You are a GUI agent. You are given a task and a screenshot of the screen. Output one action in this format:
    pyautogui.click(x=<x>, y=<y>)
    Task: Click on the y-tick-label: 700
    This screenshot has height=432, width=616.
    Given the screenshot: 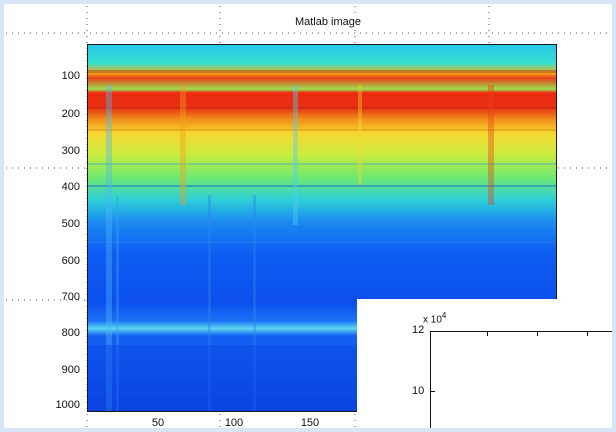 What is the action you would take?
    pyautogui.click(x=70, y=297)
    